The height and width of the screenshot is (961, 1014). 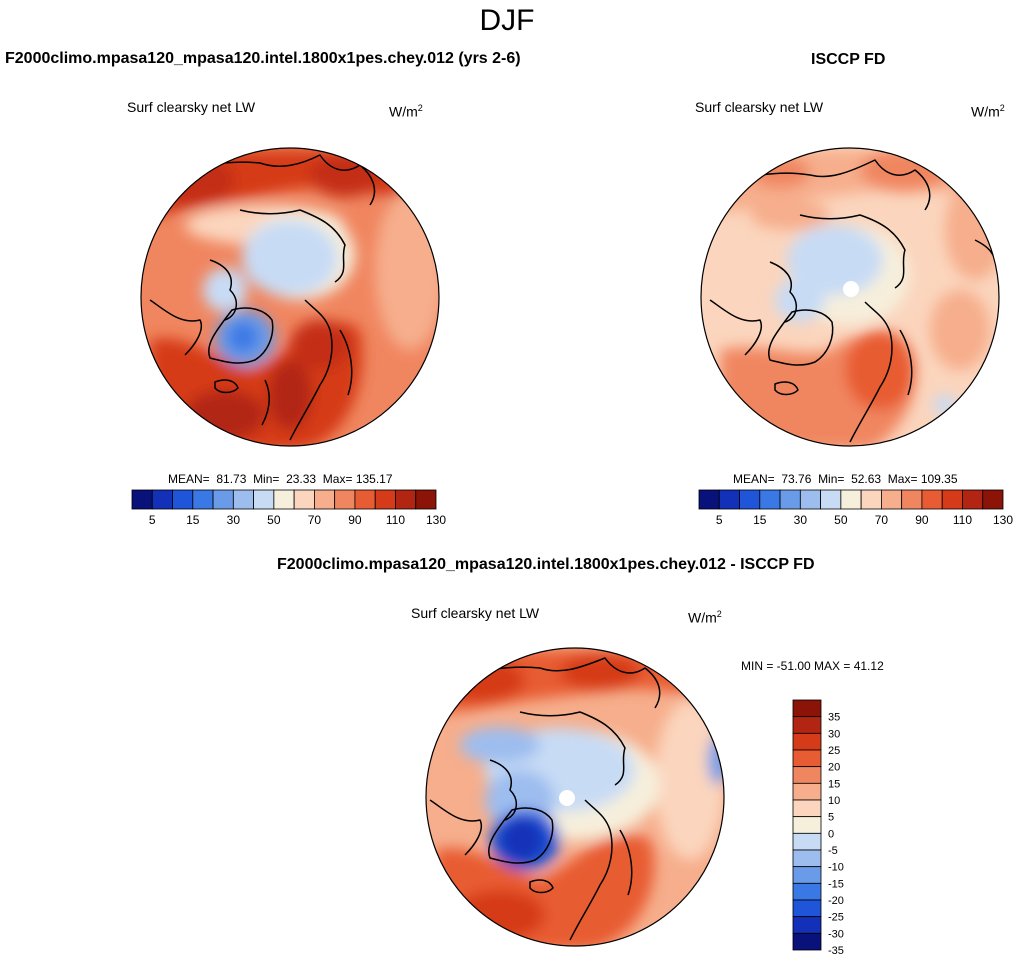 What do you see at coordinates (705, 617) in the screenshot?
I see `diff-units: W/m2` at bounding box center [705, 617].